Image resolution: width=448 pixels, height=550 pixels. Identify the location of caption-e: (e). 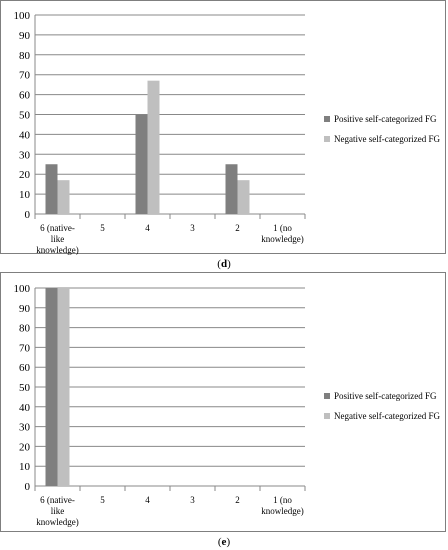
(224, 542).